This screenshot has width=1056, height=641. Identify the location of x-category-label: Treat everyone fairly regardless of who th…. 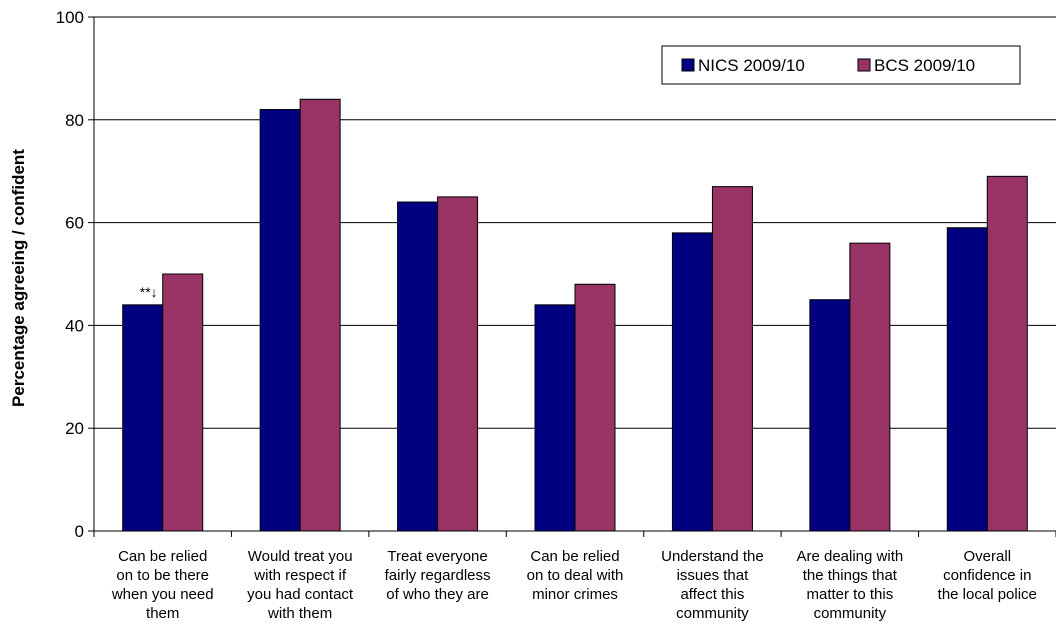
(438, 575).